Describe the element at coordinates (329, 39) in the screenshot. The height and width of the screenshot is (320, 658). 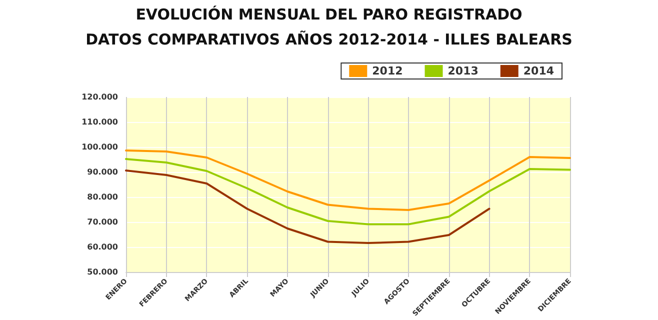
I see `chart-subtitle: DATOS COMPARATIVOS AÑOS 2012-2014 - ILLES BALEARS` at that location.